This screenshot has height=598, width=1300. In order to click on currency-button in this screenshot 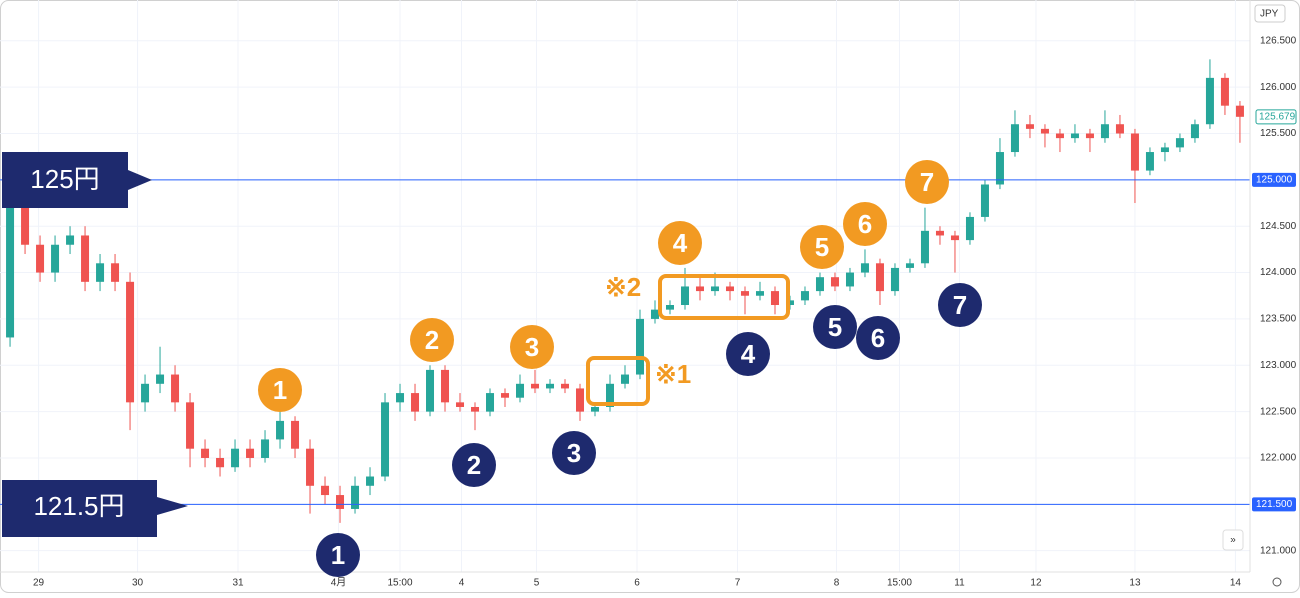, I will do `click(1270, 13)`.